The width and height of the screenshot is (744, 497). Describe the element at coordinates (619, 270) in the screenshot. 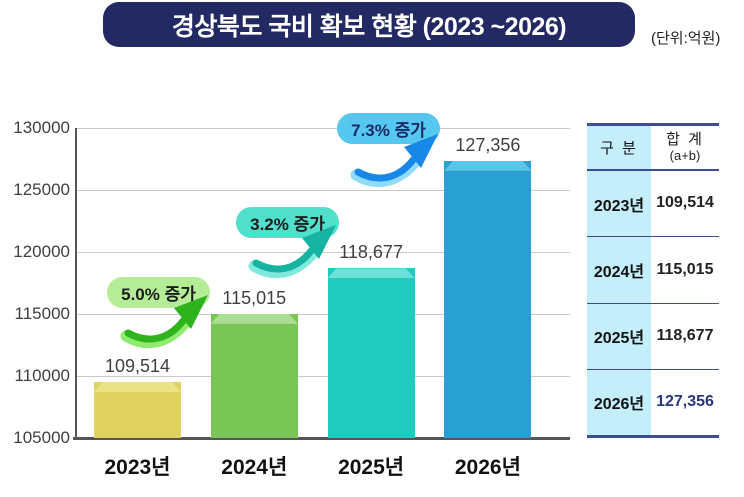

I see `table-row-label: 2024년` at that location.